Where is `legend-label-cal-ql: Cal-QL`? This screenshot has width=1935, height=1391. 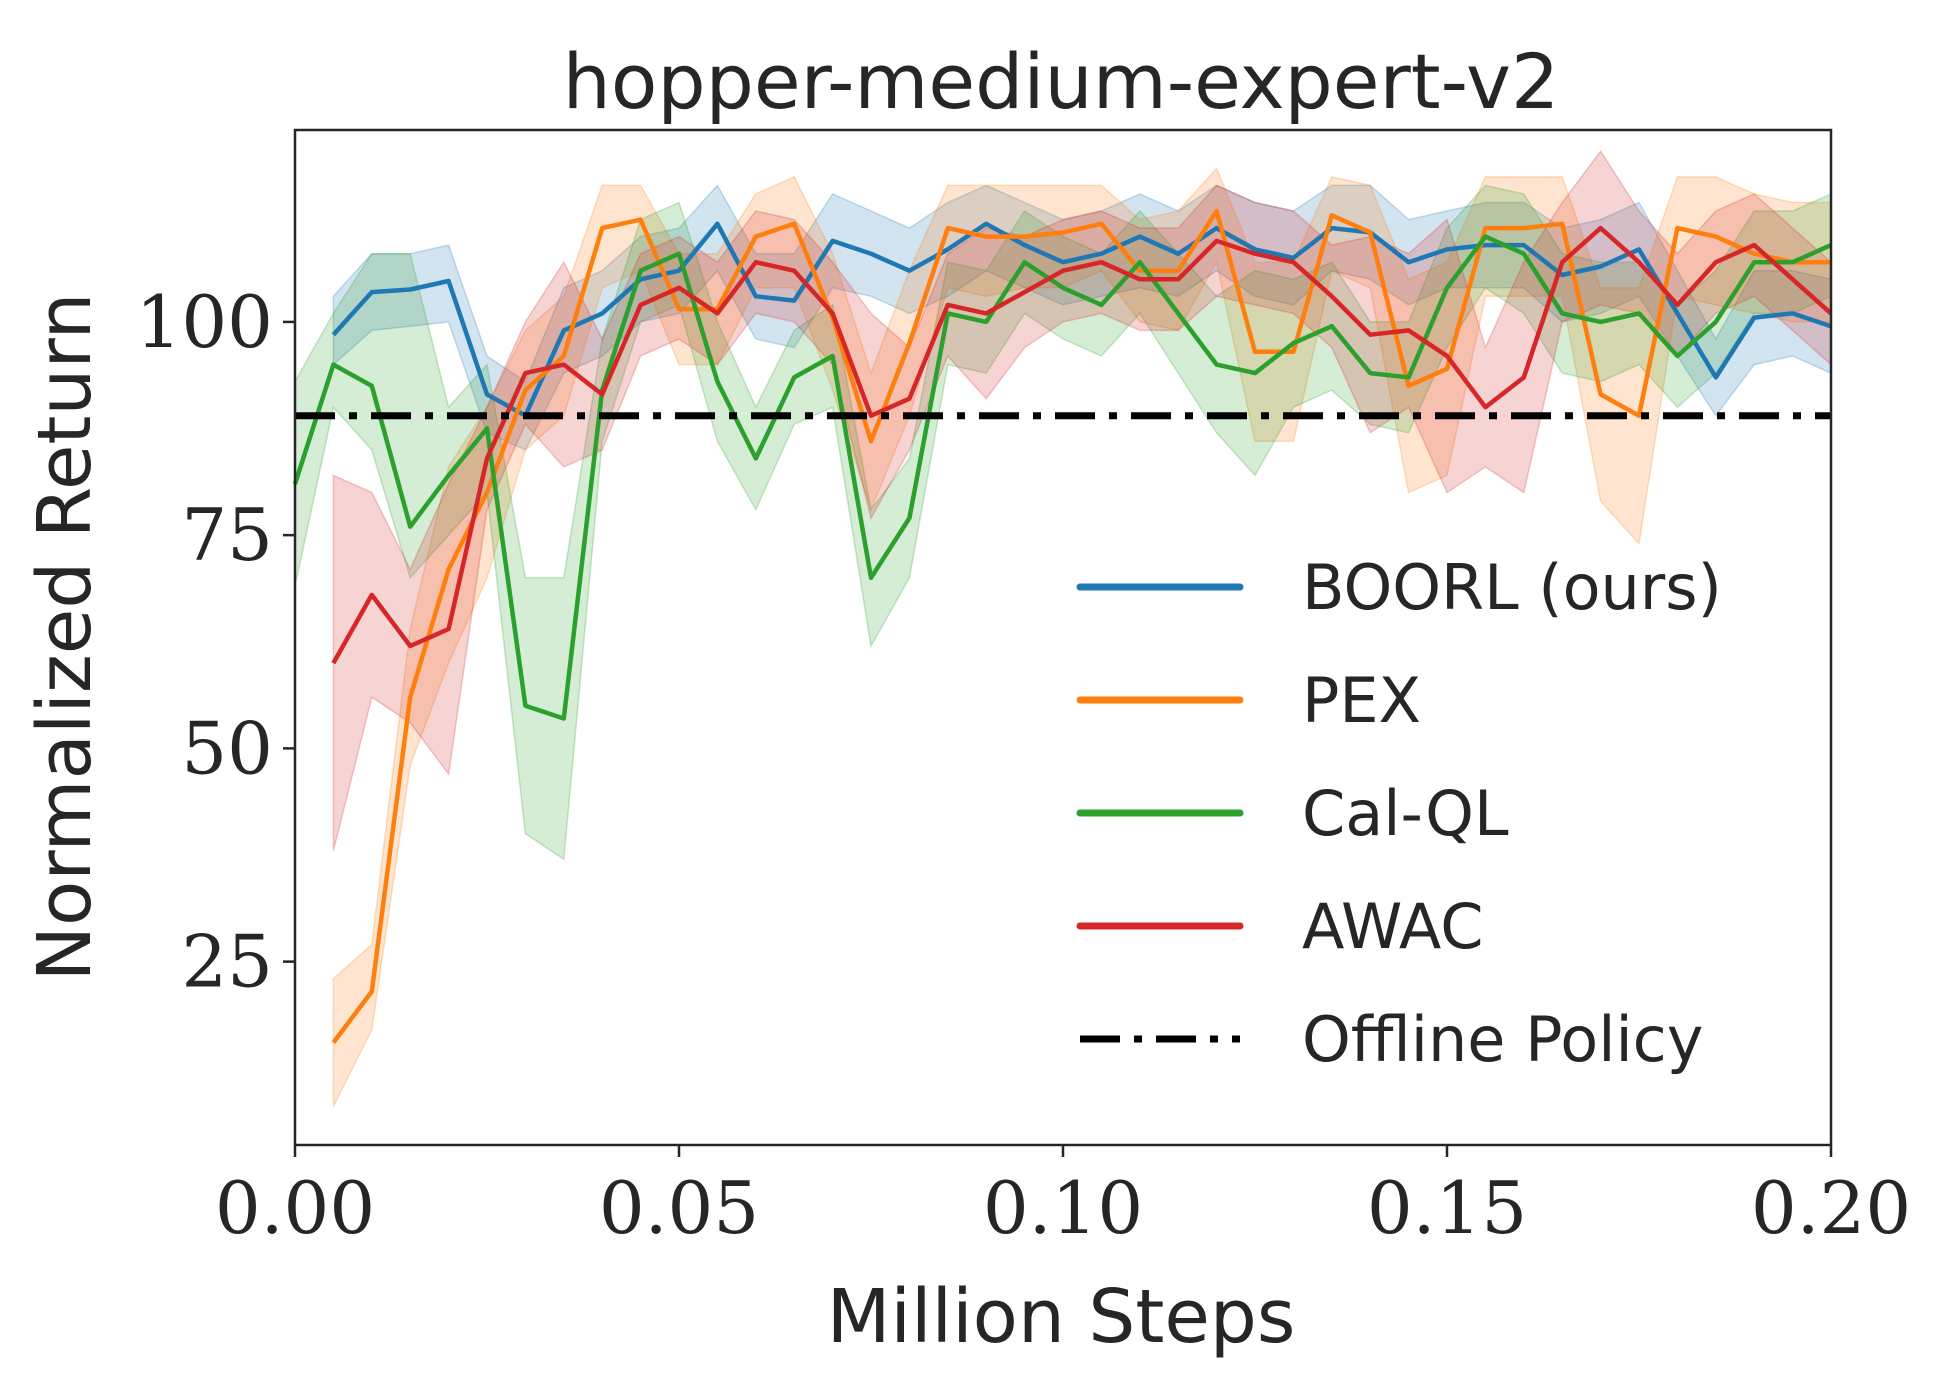 legend-label-cal-ql: Cal-QL is located at coordinates (1405, 813).